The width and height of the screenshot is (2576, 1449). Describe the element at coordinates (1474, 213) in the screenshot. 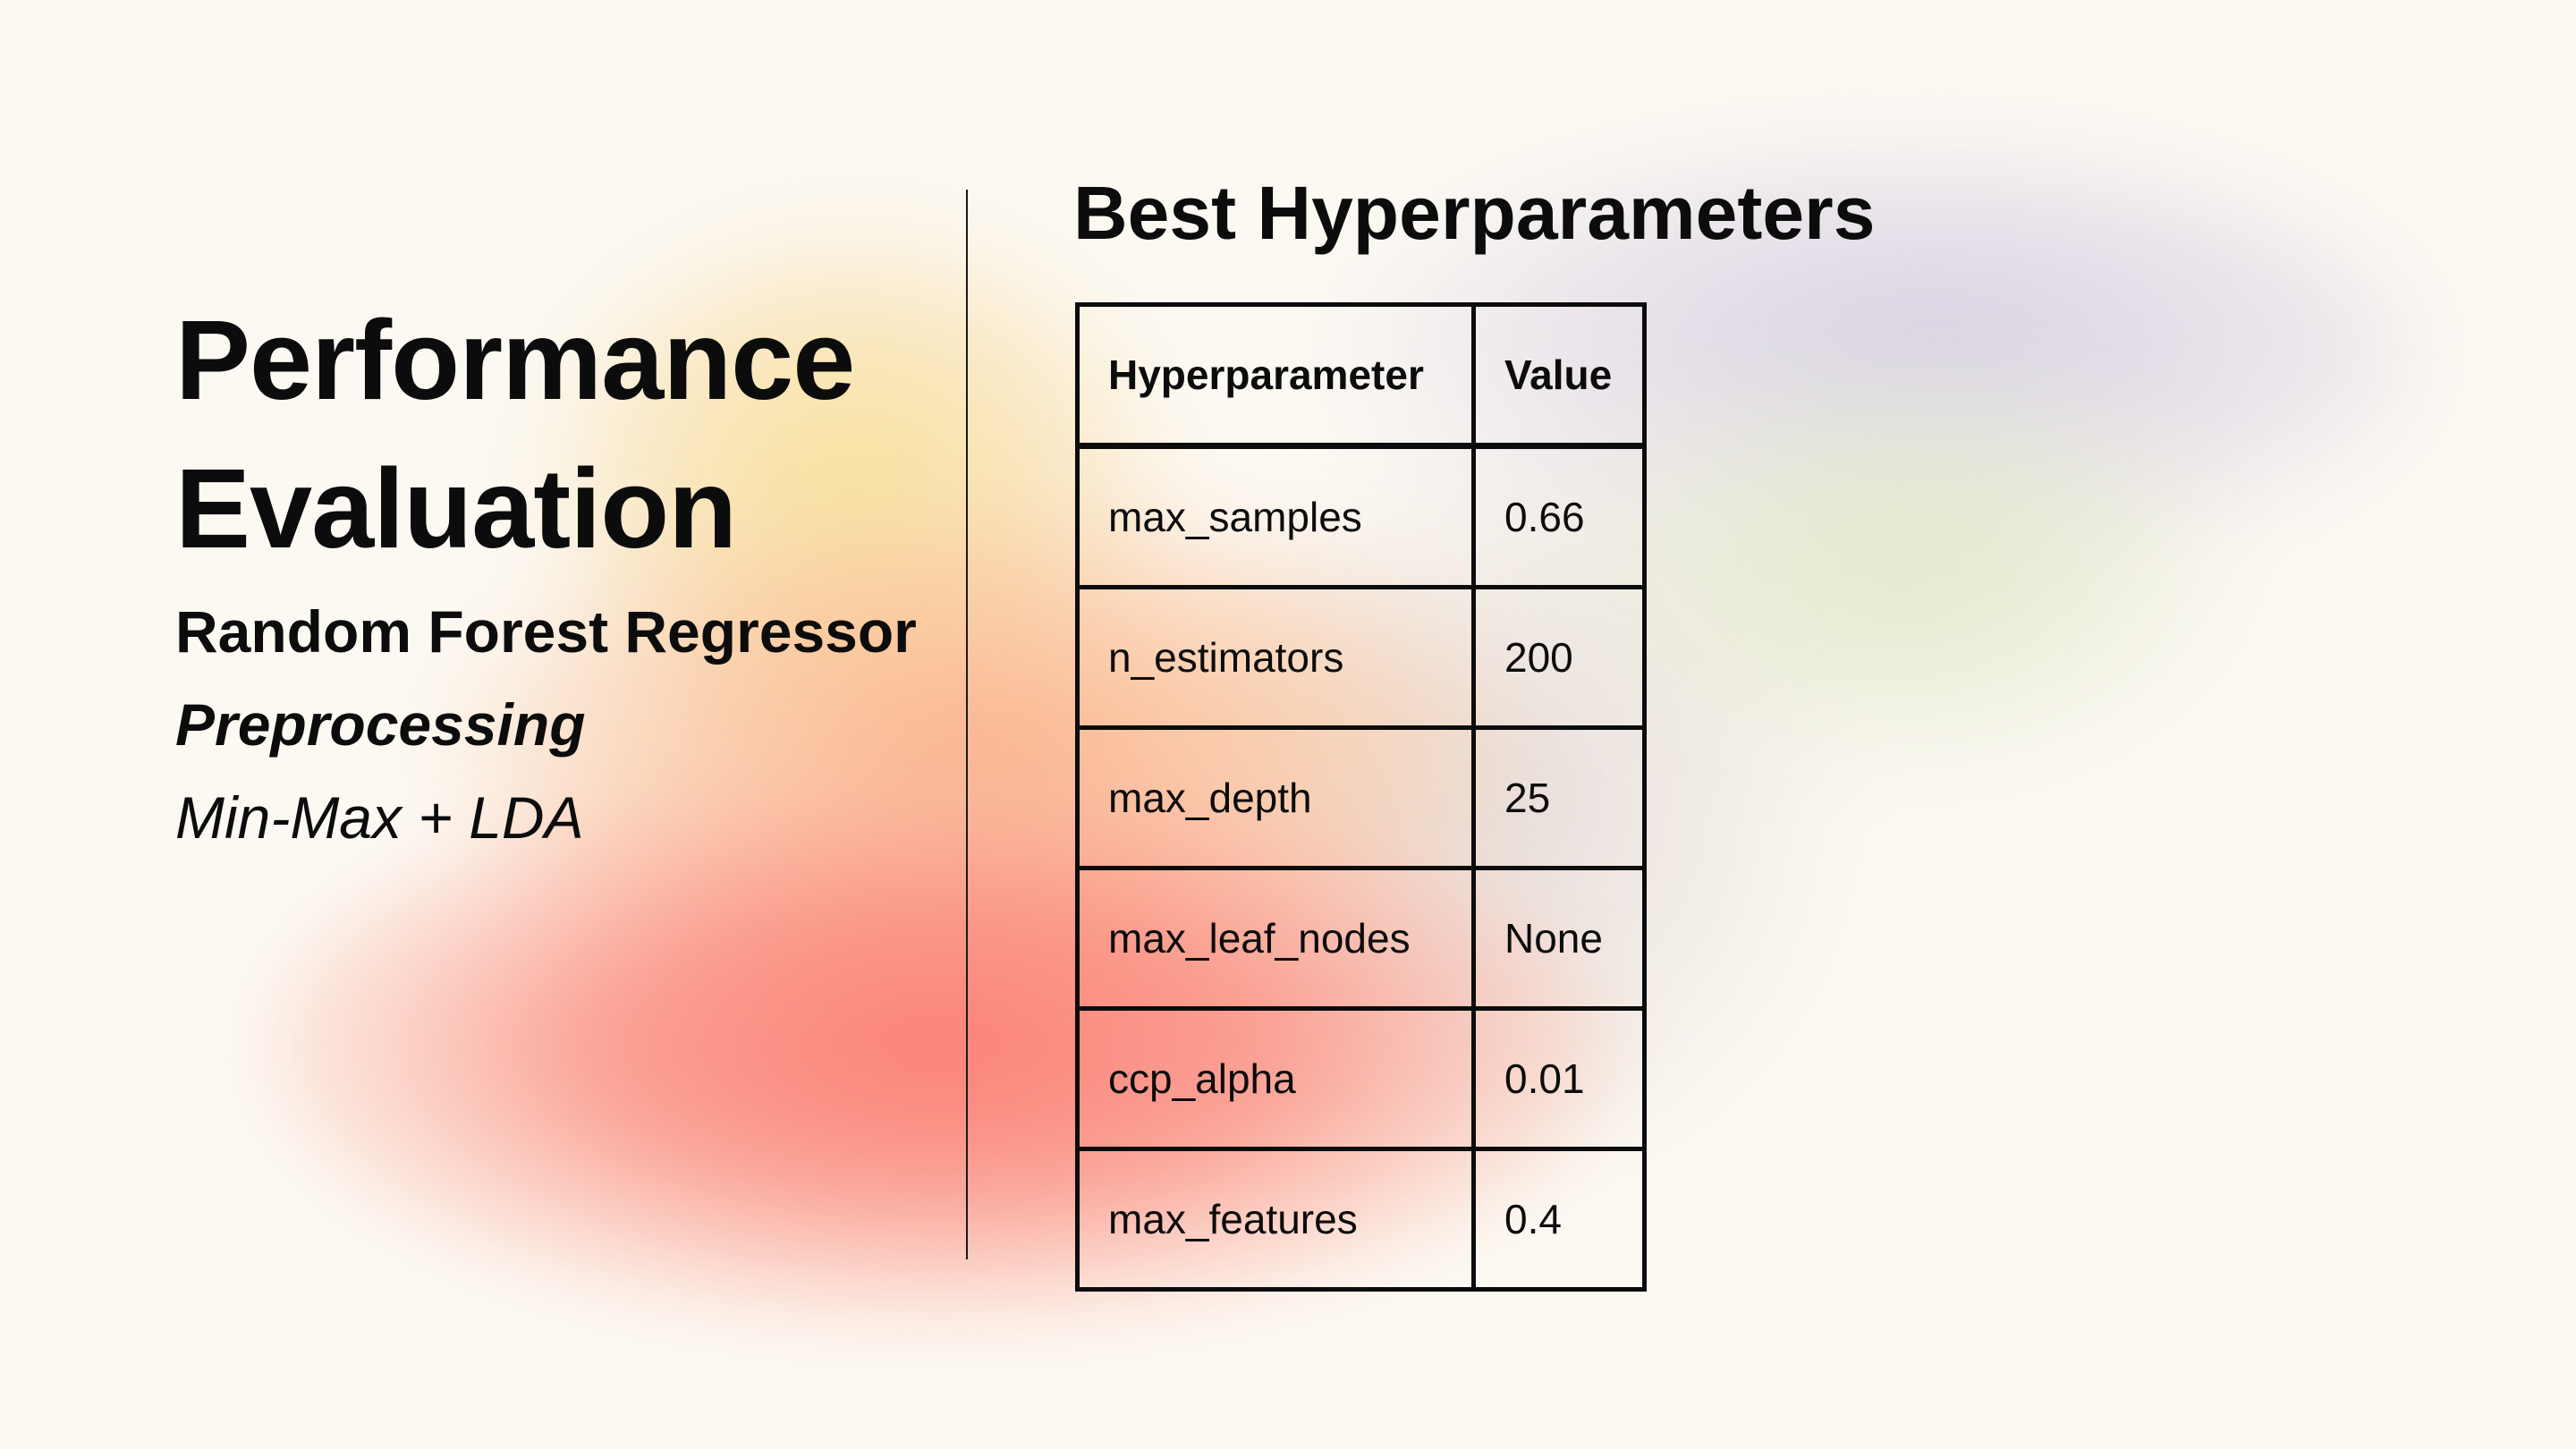

I see `hyperparameters-title: Best Hyperparameters` at that location.